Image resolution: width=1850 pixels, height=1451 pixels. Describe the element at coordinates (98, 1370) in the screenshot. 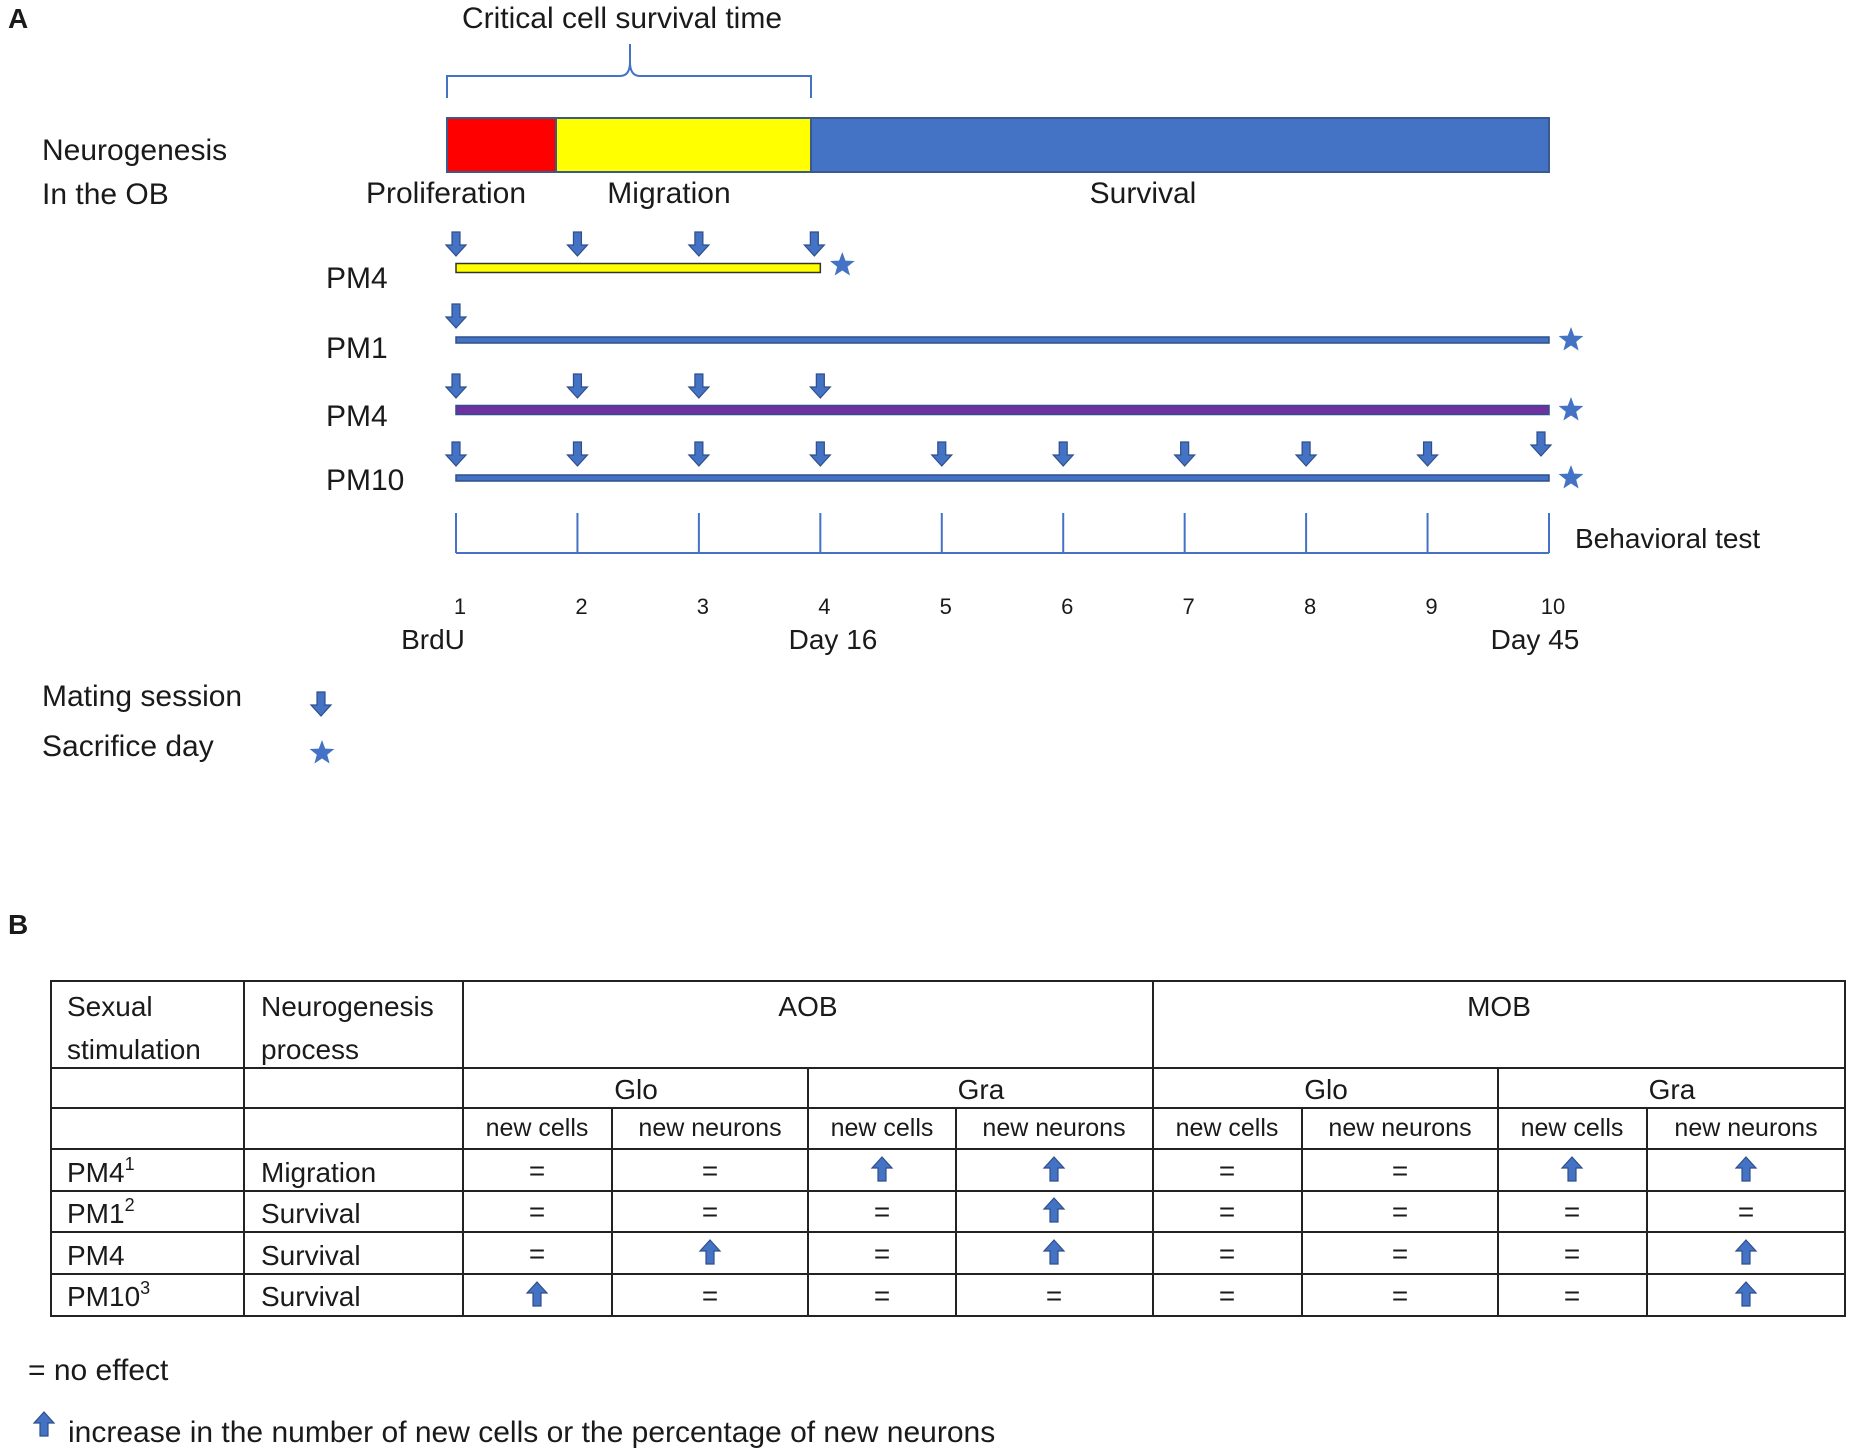

I see `legend-no-effect: = no effect` at that location.